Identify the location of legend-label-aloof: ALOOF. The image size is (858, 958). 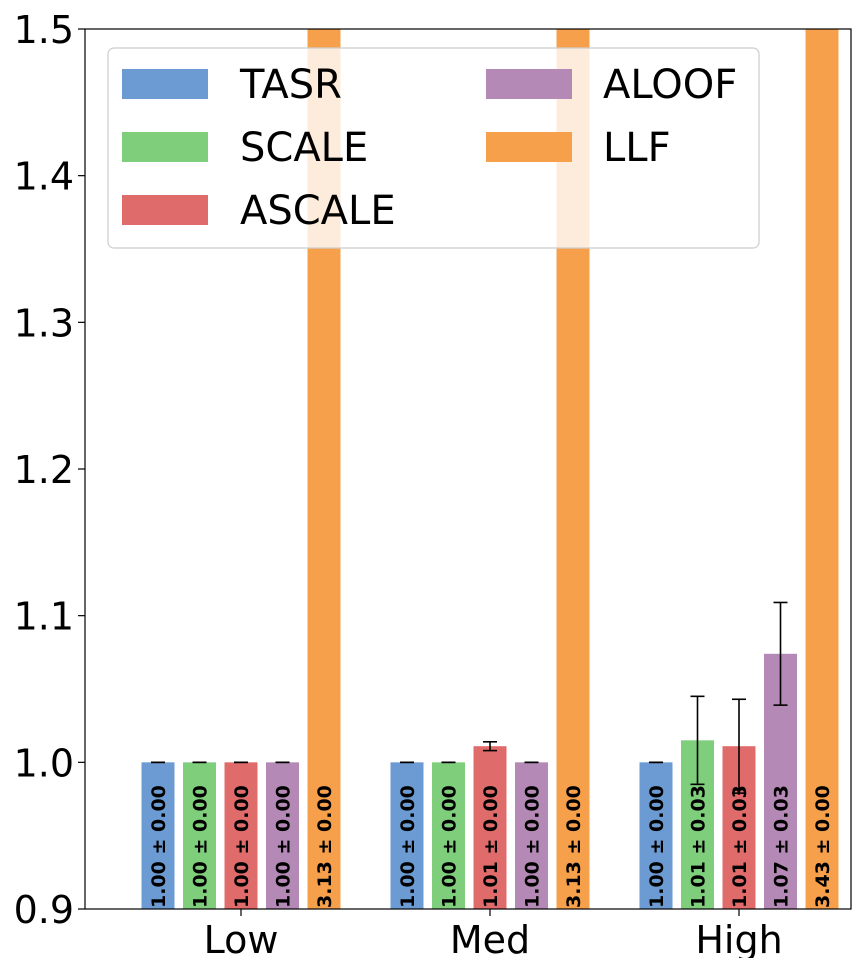
(670, 85).